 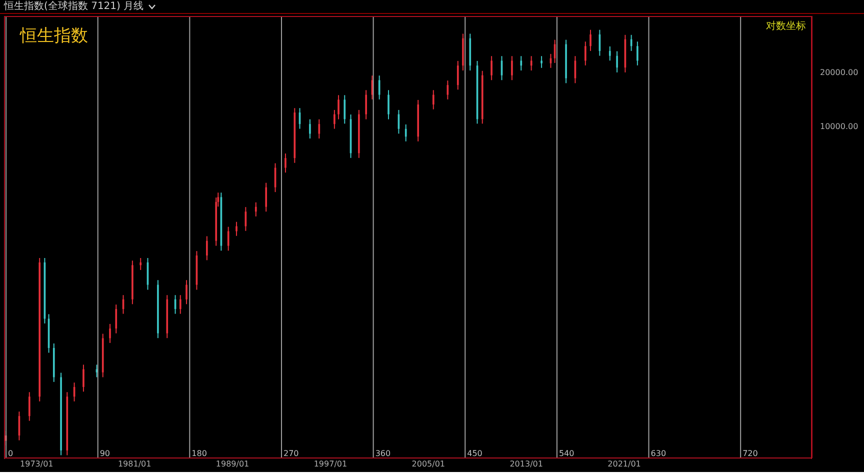 I want to click on ref-line-label: 630, so click(x=658, y=453).